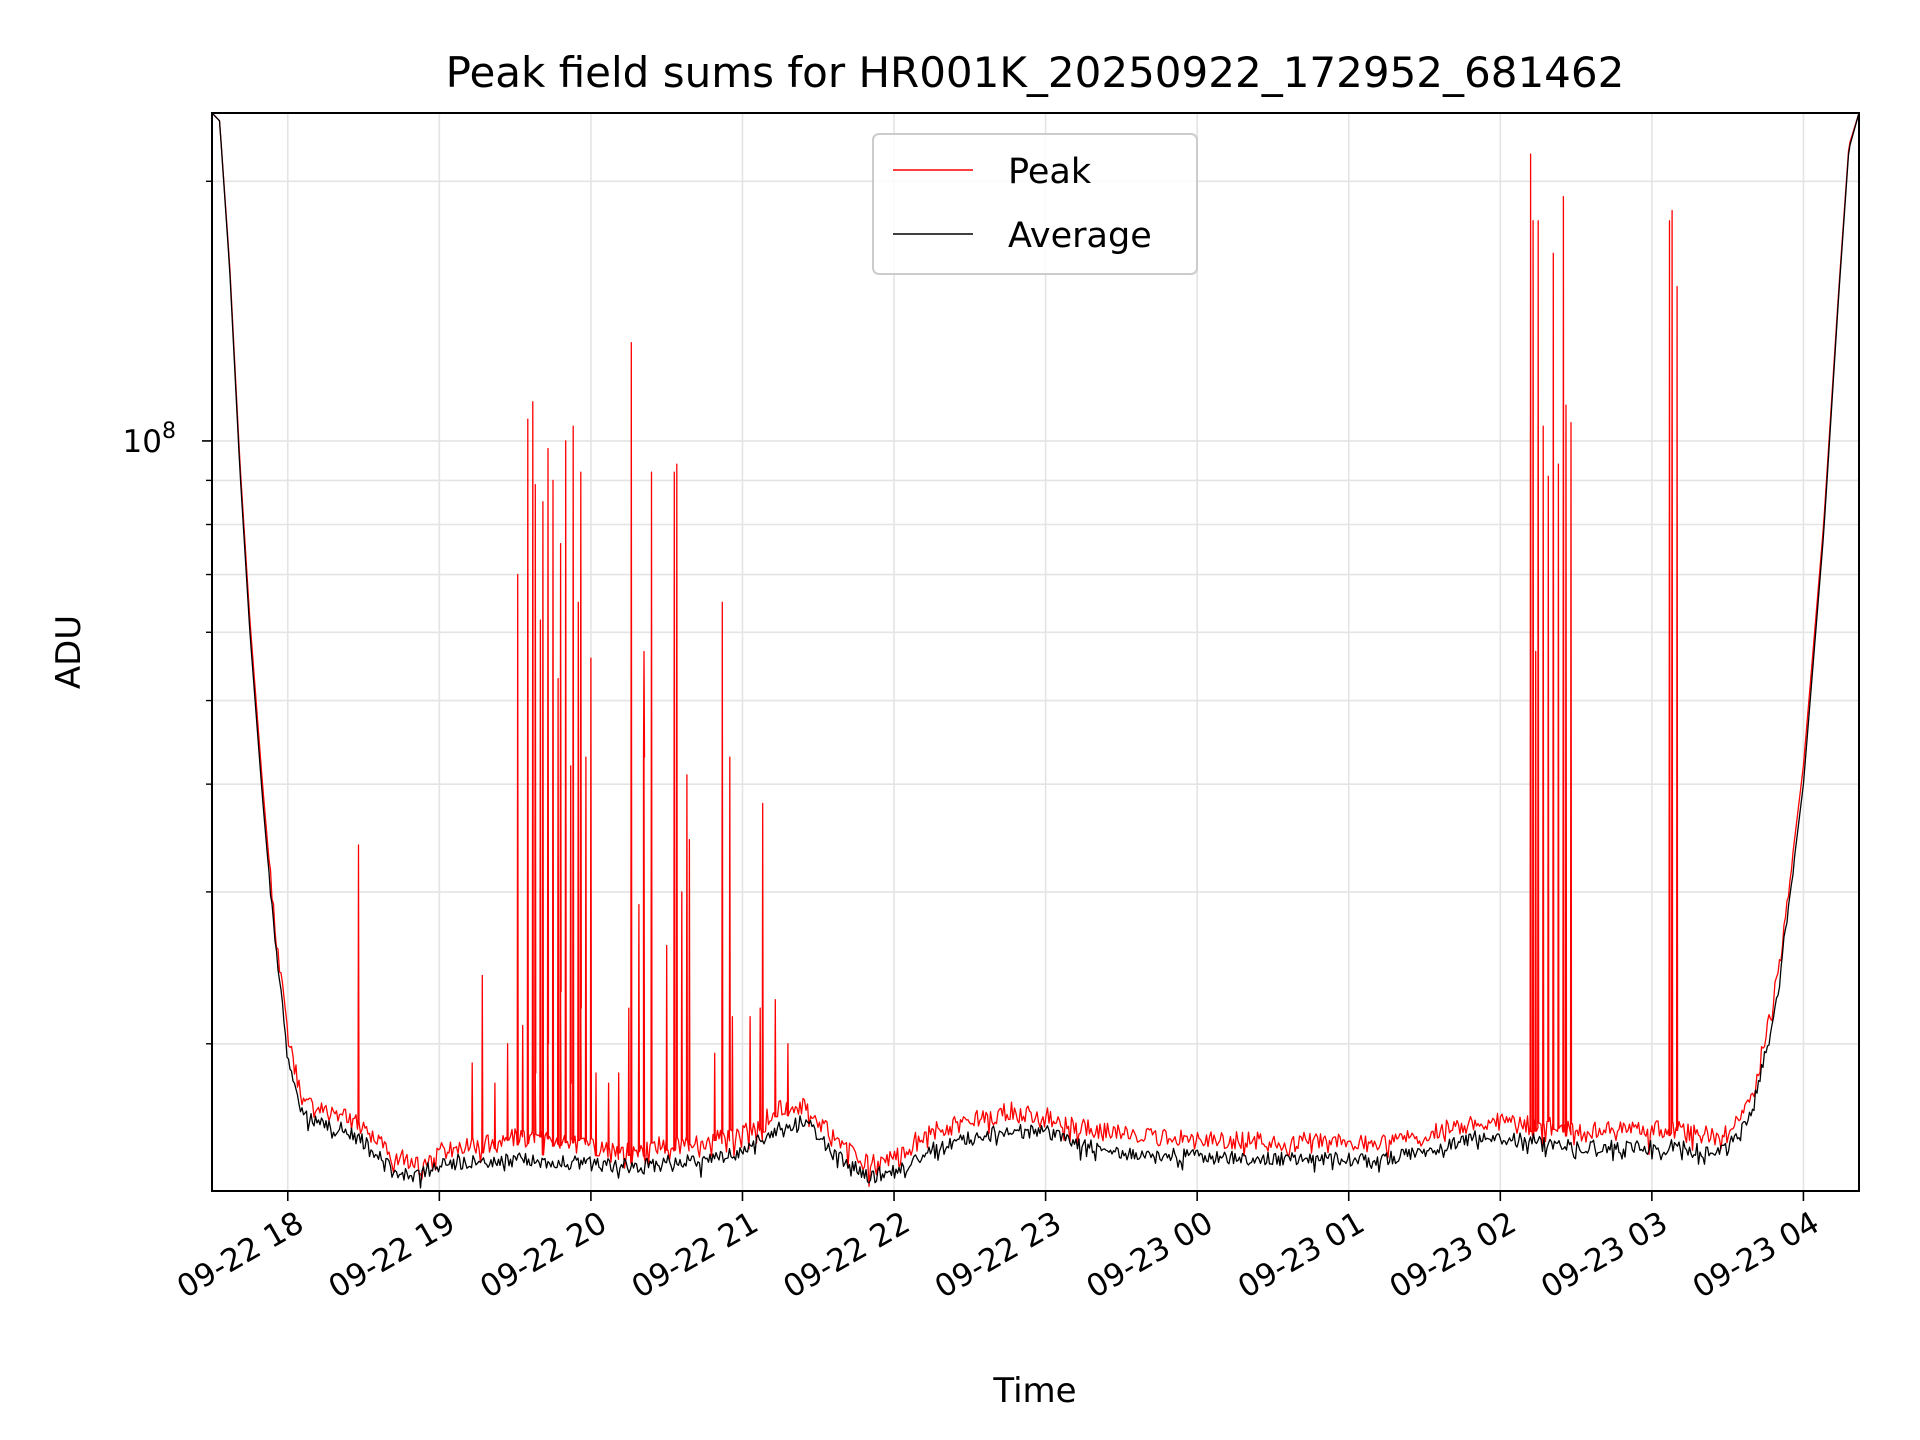 Image resolution: width=1920 pixels, height=1440 pixels. What do you see at coordinates (1080, 236) in the screenshot?
I see `legend-label-average: Average` at bounding box center [1080, 236].